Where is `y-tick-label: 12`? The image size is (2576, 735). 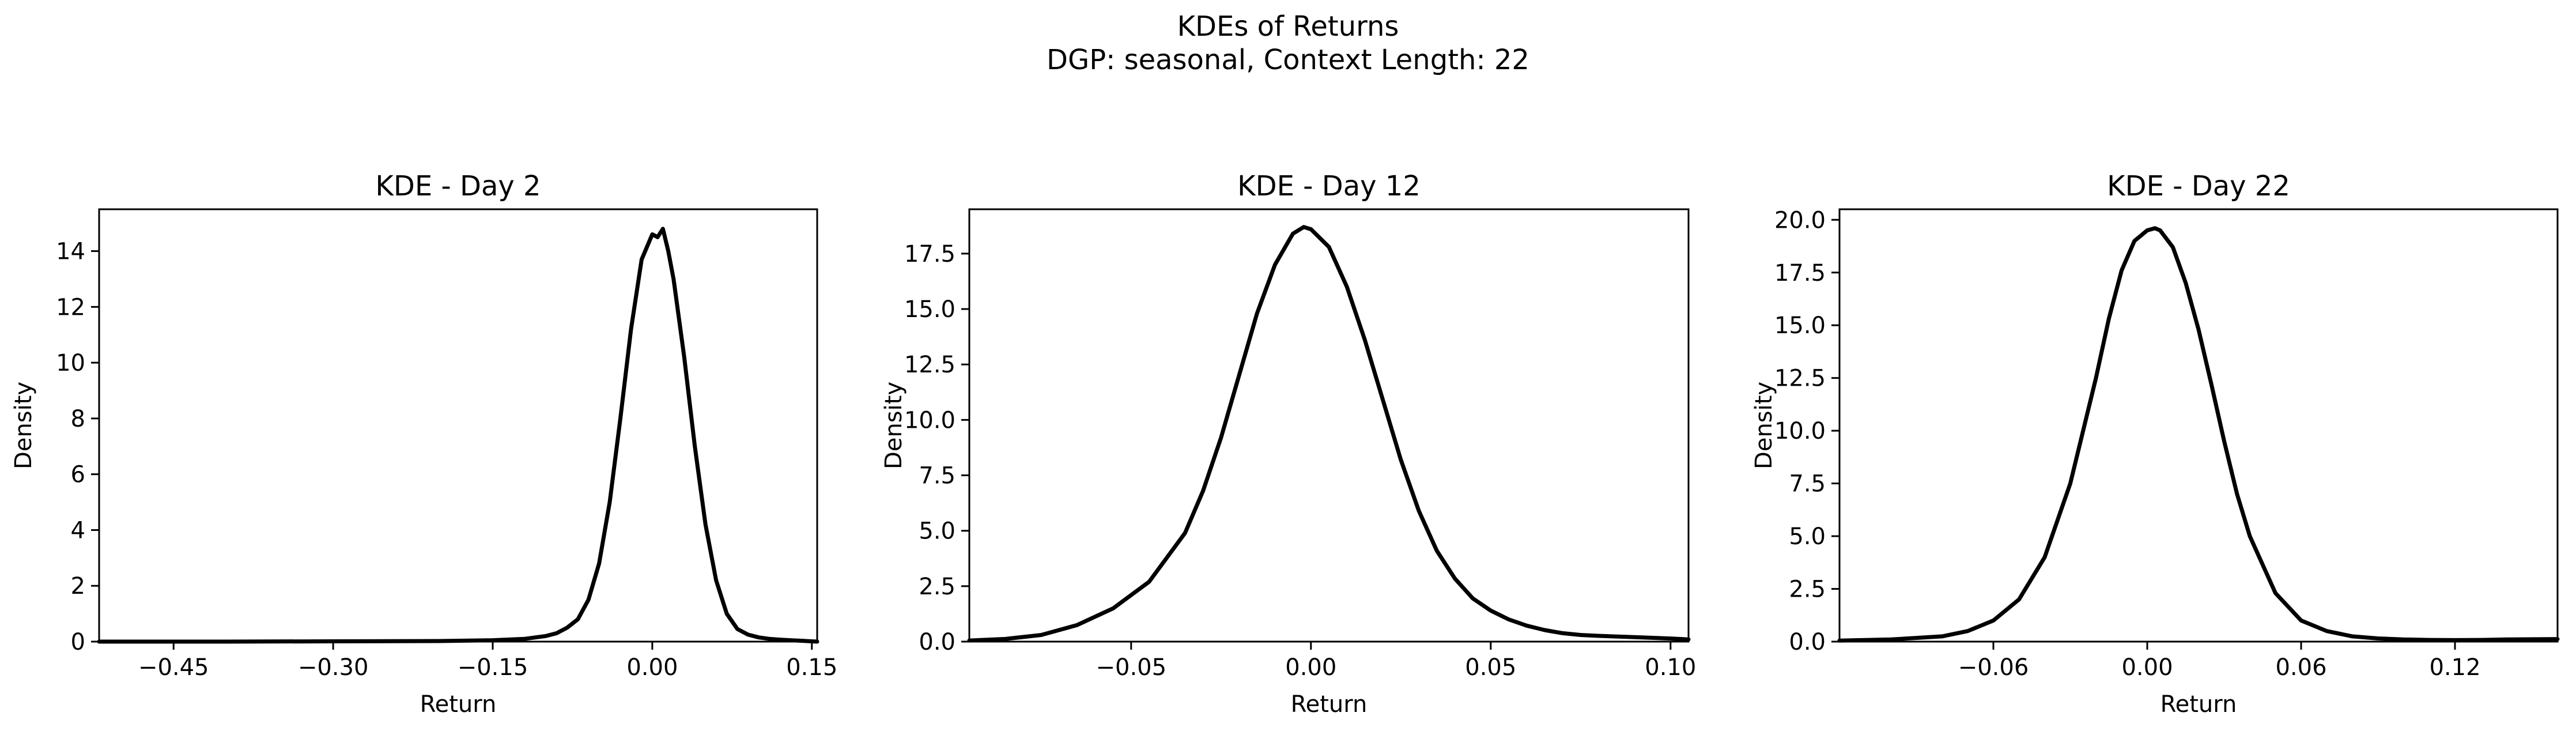
y-tick-label: 12 is located at coordinates (70, 307).